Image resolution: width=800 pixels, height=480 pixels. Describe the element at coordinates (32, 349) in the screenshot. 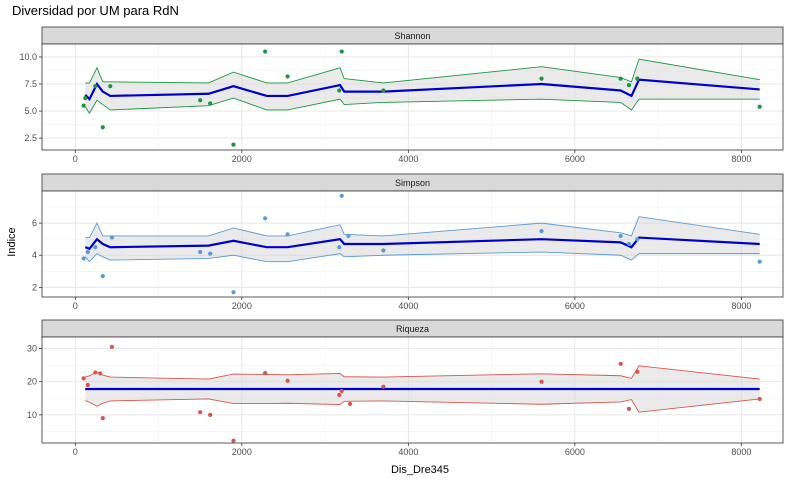

I see `y-tick-label: 30` at that location.